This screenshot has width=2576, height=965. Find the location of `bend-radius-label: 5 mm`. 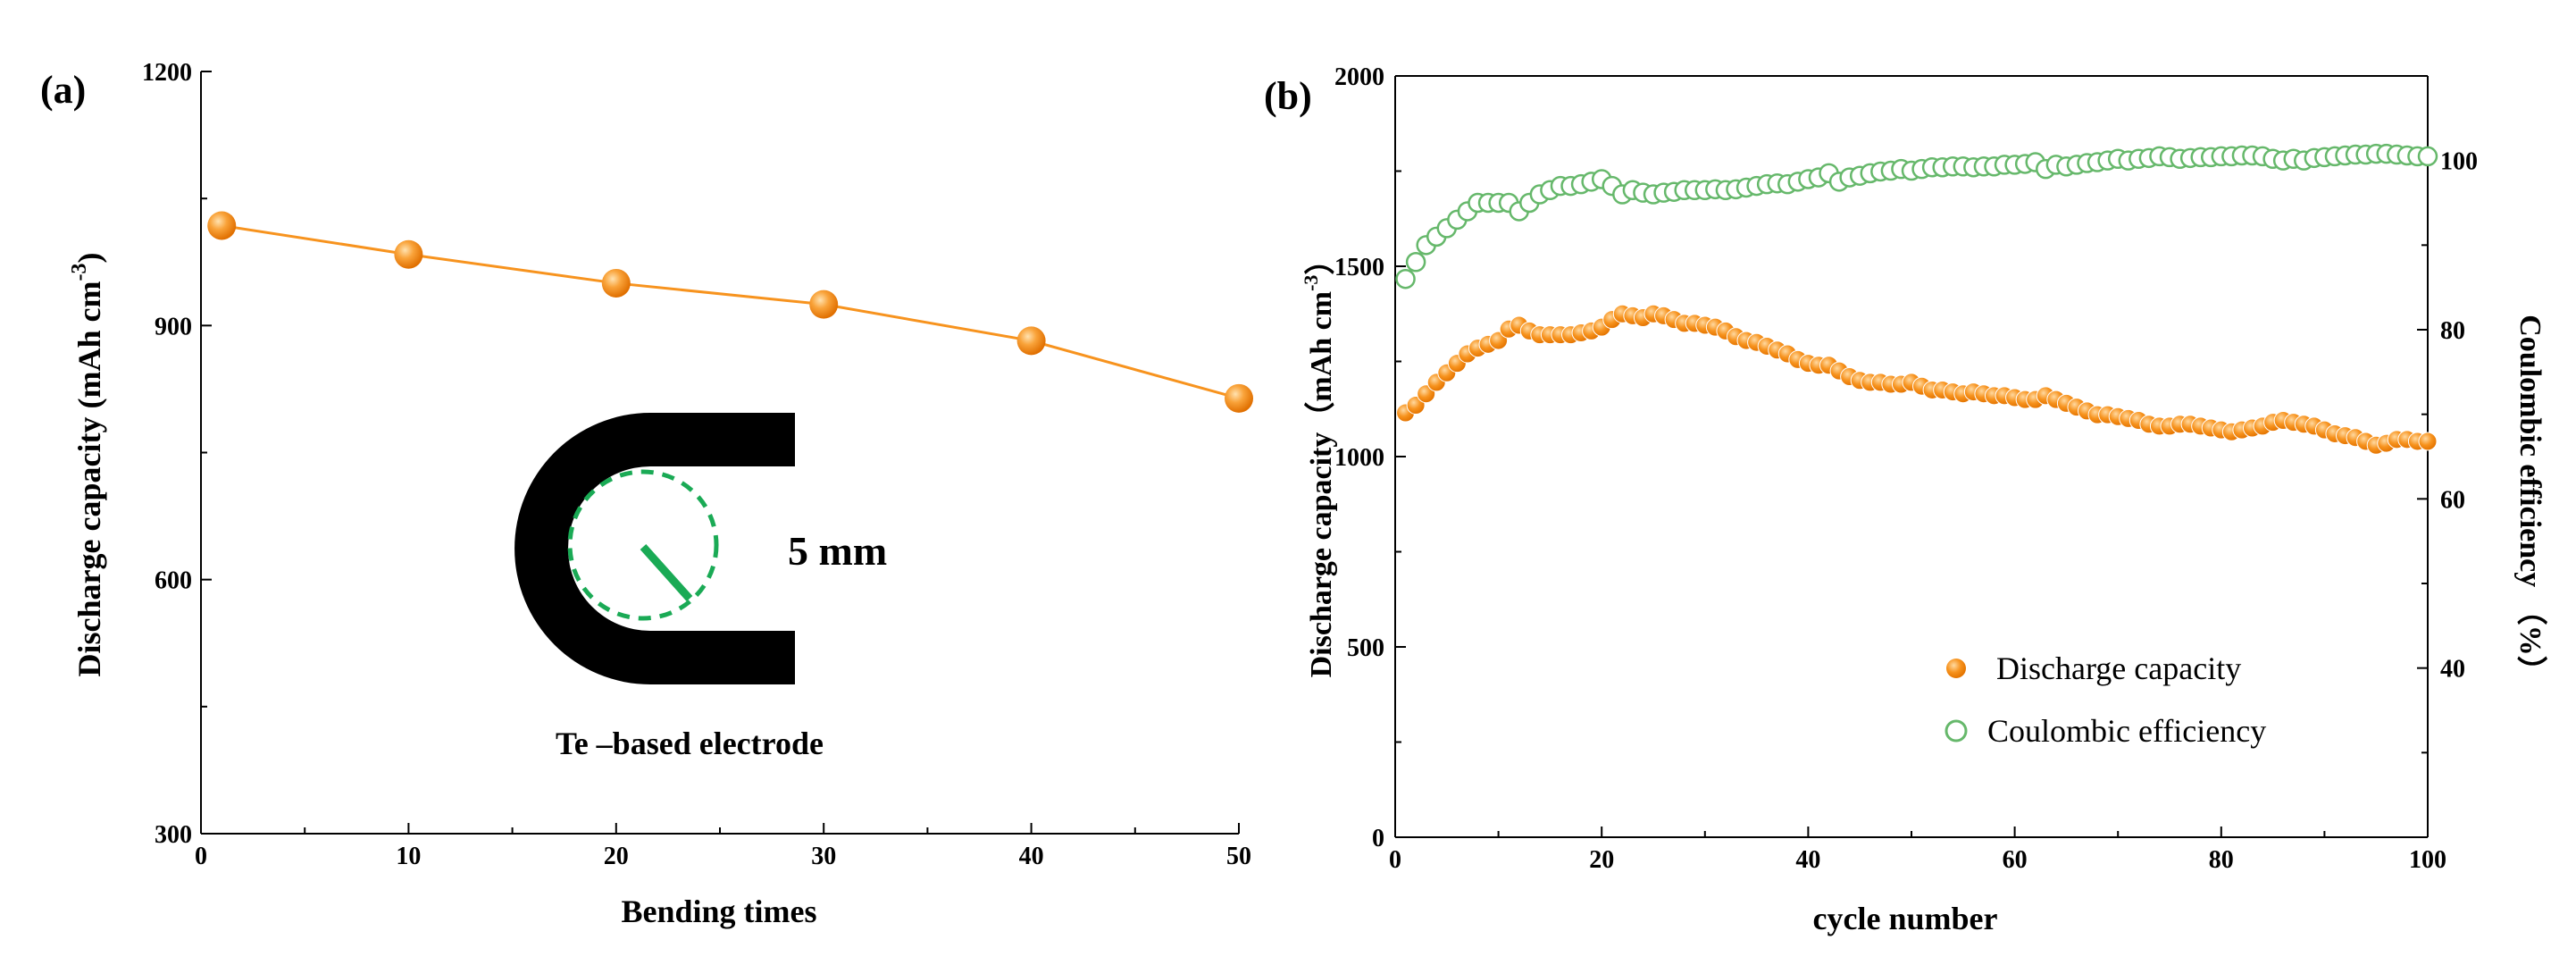

bend-radius-label: 5 mm is located at coordinates (838, 551).